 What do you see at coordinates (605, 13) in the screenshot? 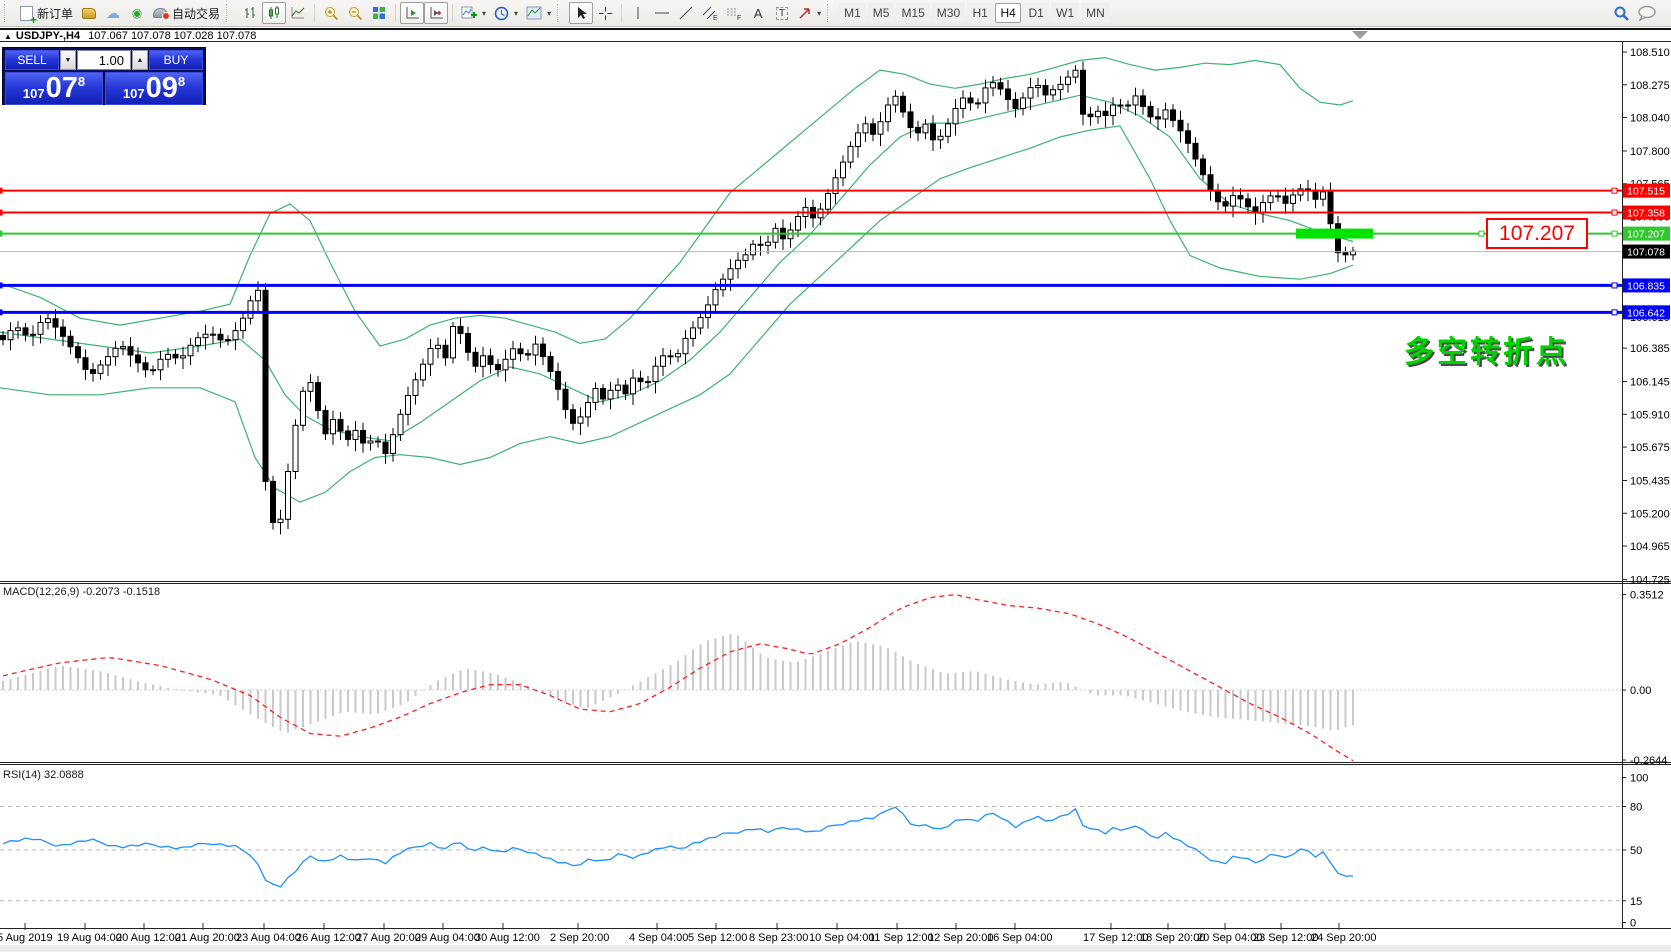
I see `crosshair-tool-button` at bounding box center [605, 13].